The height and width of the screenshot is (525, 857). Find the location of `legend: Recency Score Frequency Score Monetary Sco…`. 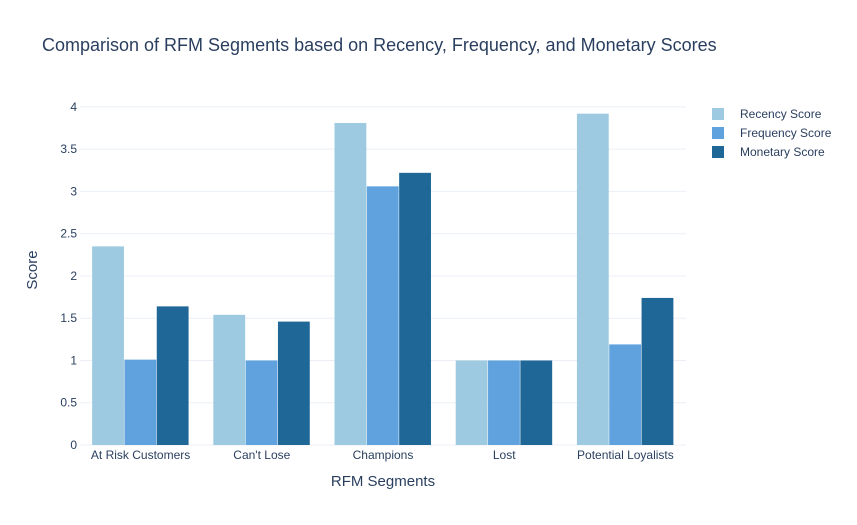

legend: Recency Score Frequency Score Monetary Sco… is located at coordinates (772, 133).